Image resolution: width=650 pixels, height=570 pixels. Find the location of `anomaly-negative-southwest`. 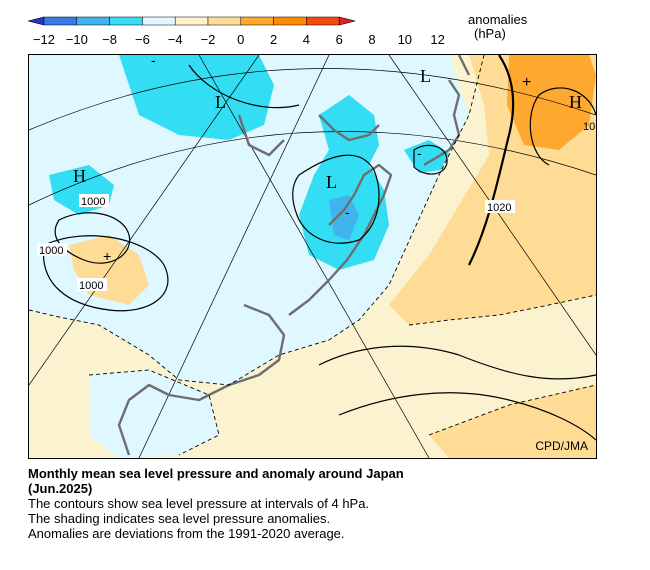

anomaly-negative-southwest is located at coordinates (154, 414).